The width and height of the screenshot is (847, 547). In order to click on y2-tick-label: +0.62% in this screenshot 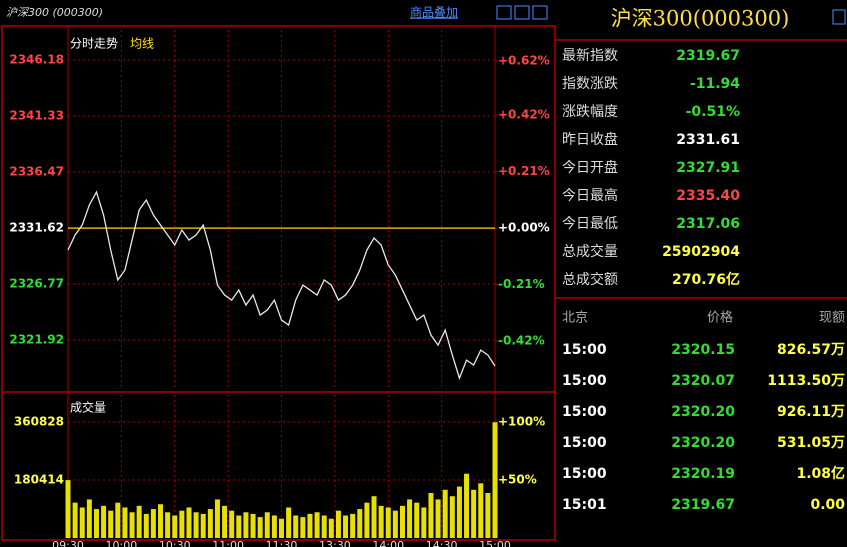, I will do `click(524, 61)`.